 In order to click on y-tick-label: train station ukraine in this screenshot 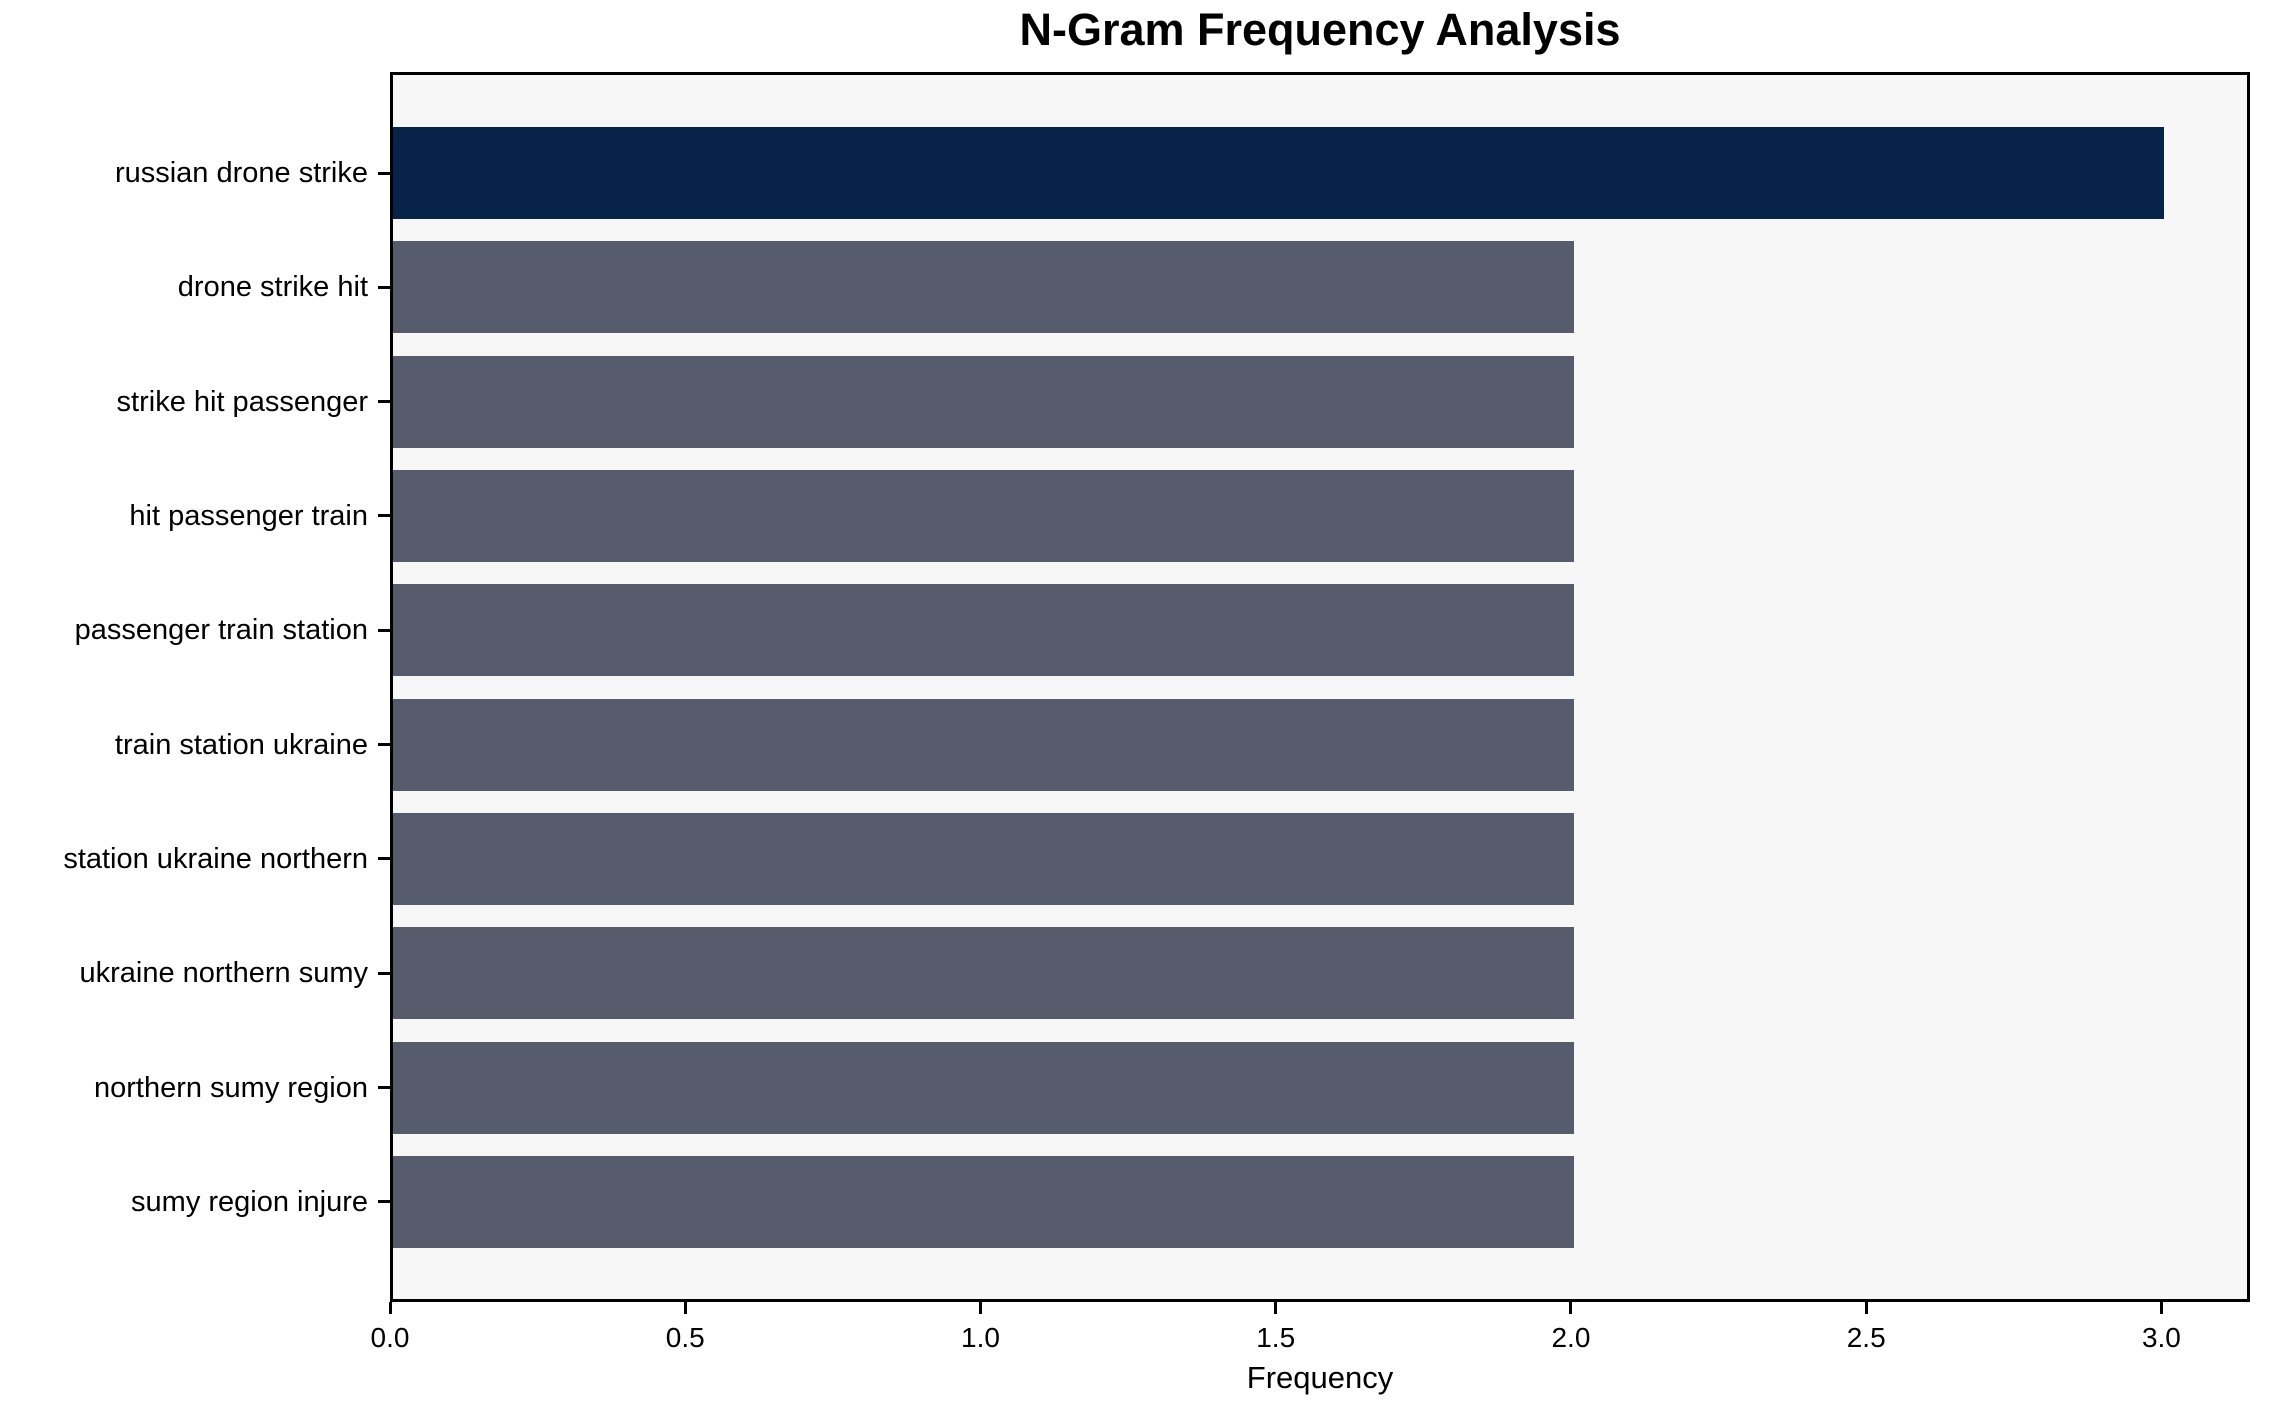, I will do `click(241, 744)`.